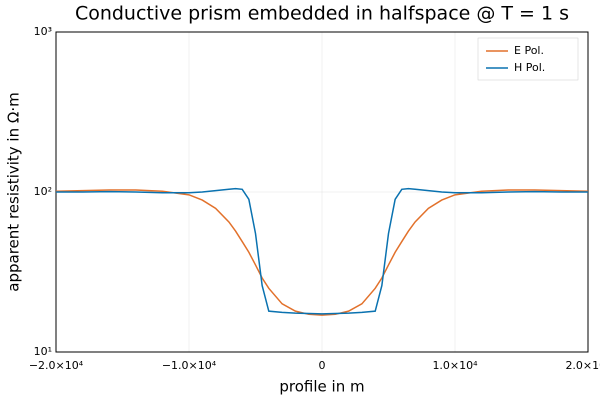 This screenshot has width=600, height=400. What do you see at coordinates (43, 351) in the screenshot?
I see `y-tick-label: 10¹` at bounding box center [43, 351].